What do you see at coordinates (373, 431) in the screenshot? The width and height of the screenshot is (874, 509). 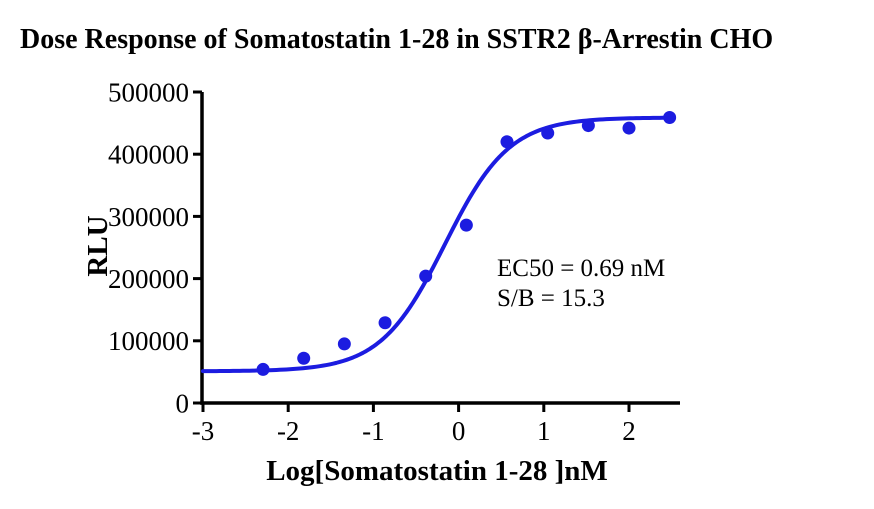 I see `x-tick-label: -1` at bounding box center [373, 431].